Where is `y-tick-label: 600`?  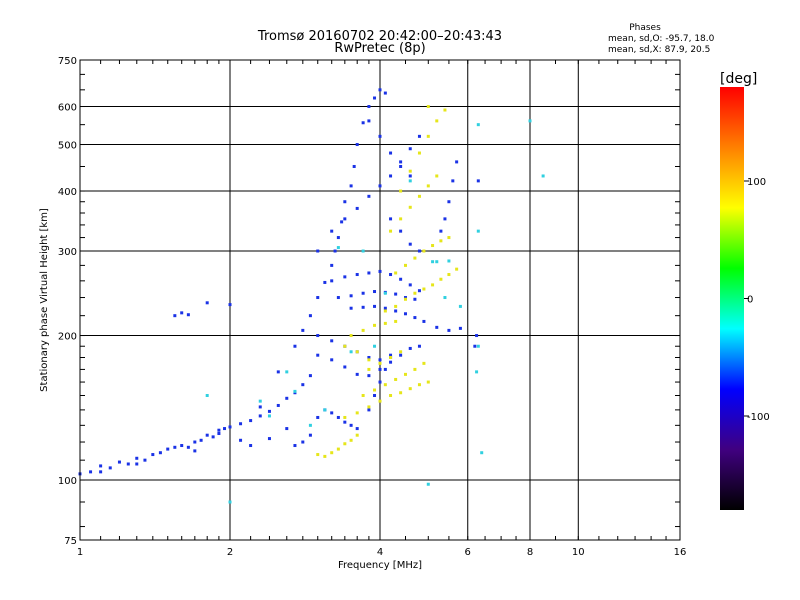 y-tick-label: 600 is located at coordinates (67, 108).